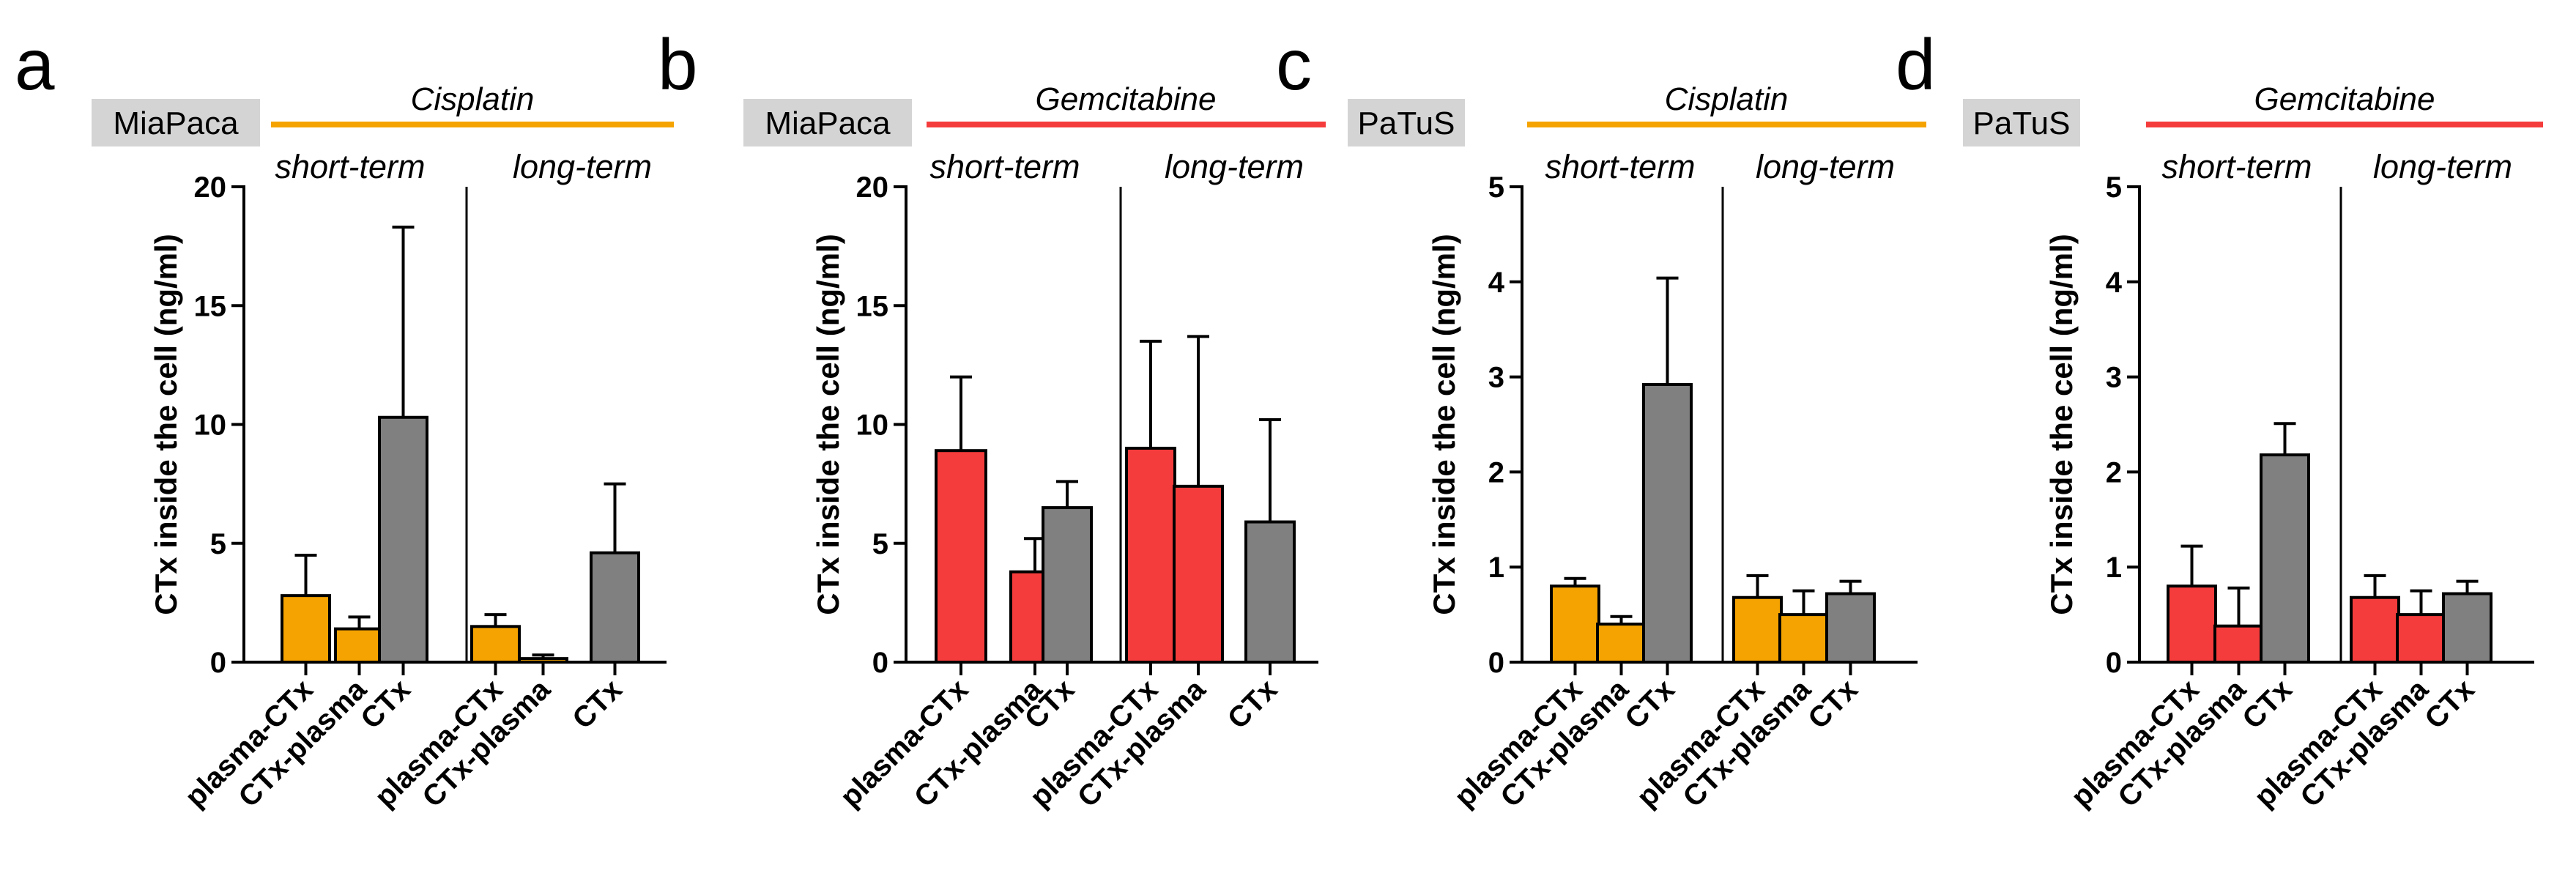 The image size is (2576, 887). What do you see at coordinates (35, 64) in the screenshot?
I see `panel-letter: a` at bounding box center [35, 64].